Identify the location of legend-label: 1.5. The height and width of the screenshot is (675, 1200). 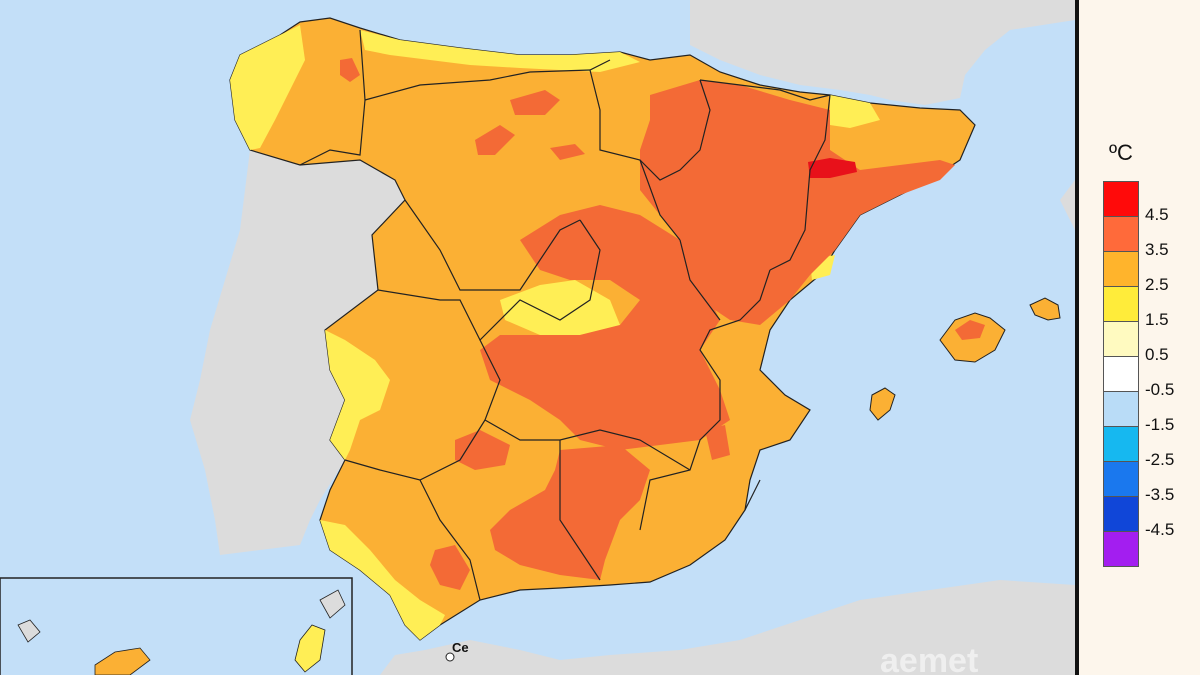
(1157, 319).